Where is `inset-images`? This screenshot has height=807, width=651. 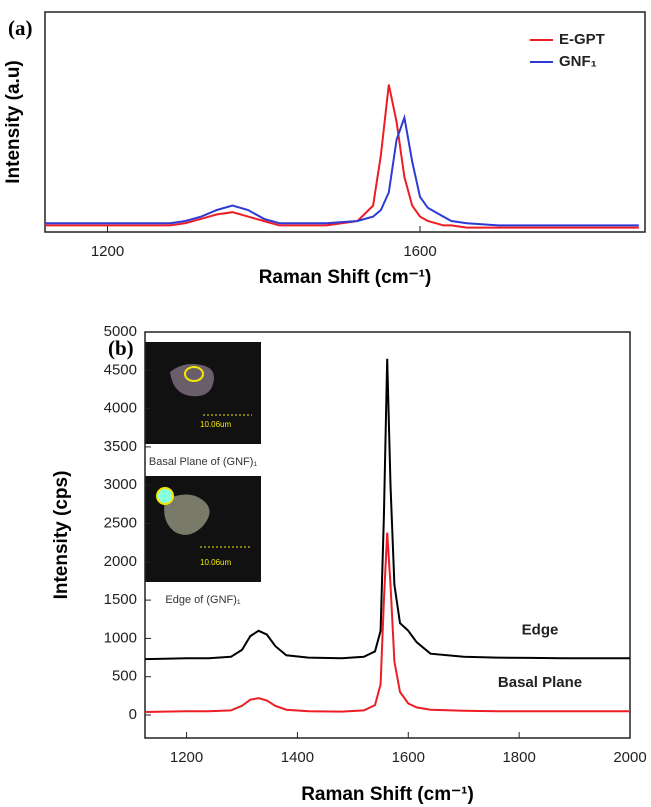 inset-images is located at coordinates (203, 462).